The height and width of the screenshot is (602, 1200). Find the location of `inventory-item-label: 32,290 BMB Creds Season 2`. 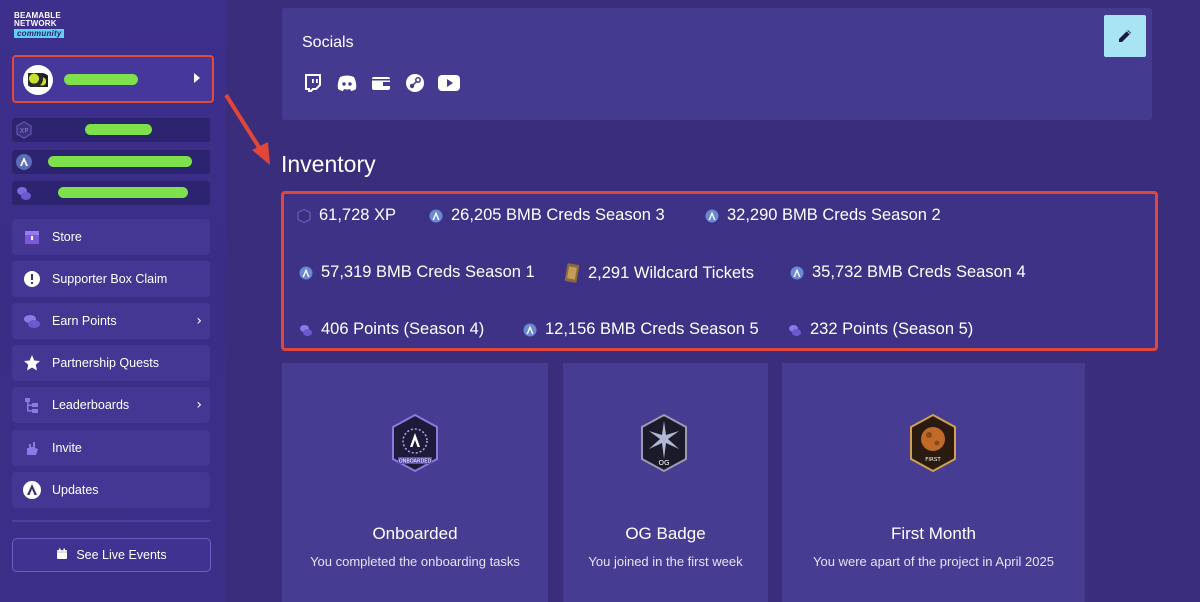

inventory-item-label: 32,290 BMB Creds Season 2 is located at coordinates (834, 215).